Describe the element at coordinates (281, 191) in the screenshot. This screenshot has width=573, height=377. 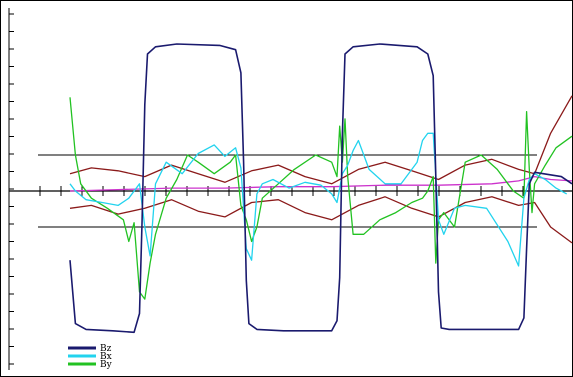
I see `x-axis-ticks` at that location.